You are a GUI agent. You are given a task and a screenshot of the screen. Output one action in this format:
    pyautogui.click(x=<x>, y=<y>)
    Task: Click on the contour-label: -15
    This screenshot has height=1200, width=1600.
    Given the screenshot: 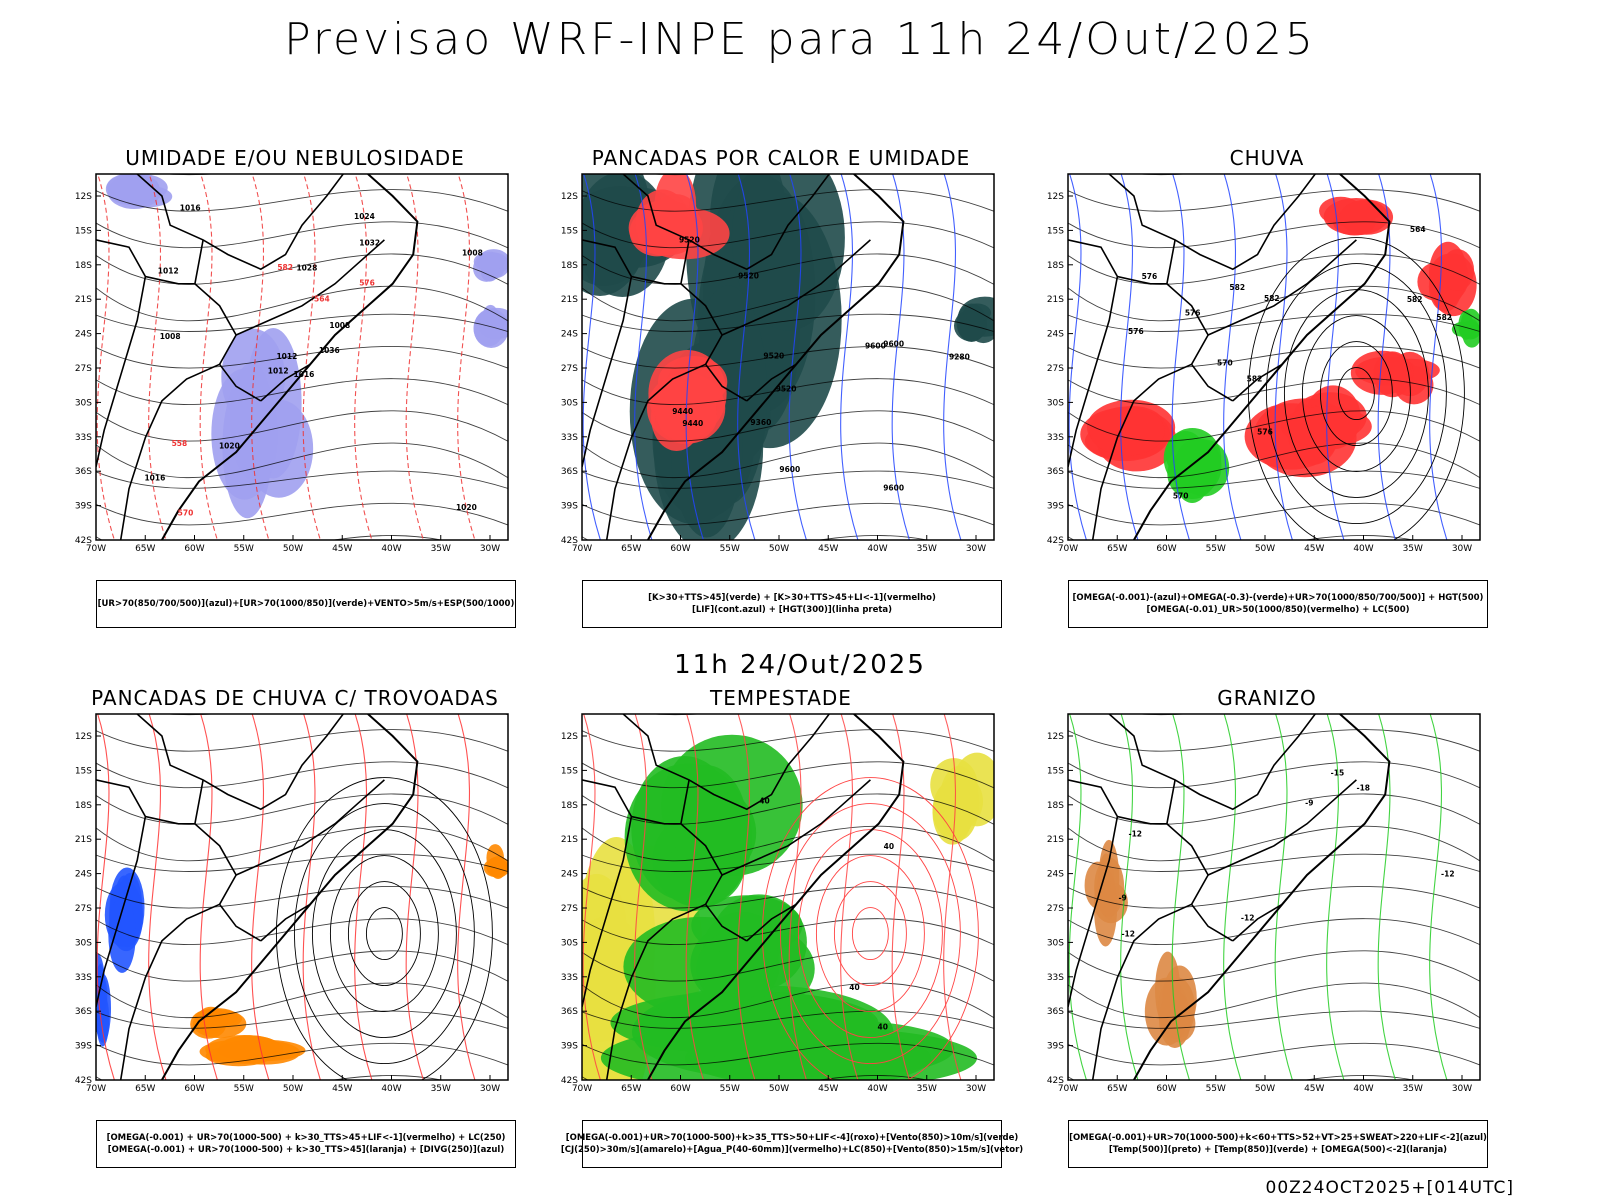 What is the action you would take?
    pyautogui.click(x=1338, y=772)
    